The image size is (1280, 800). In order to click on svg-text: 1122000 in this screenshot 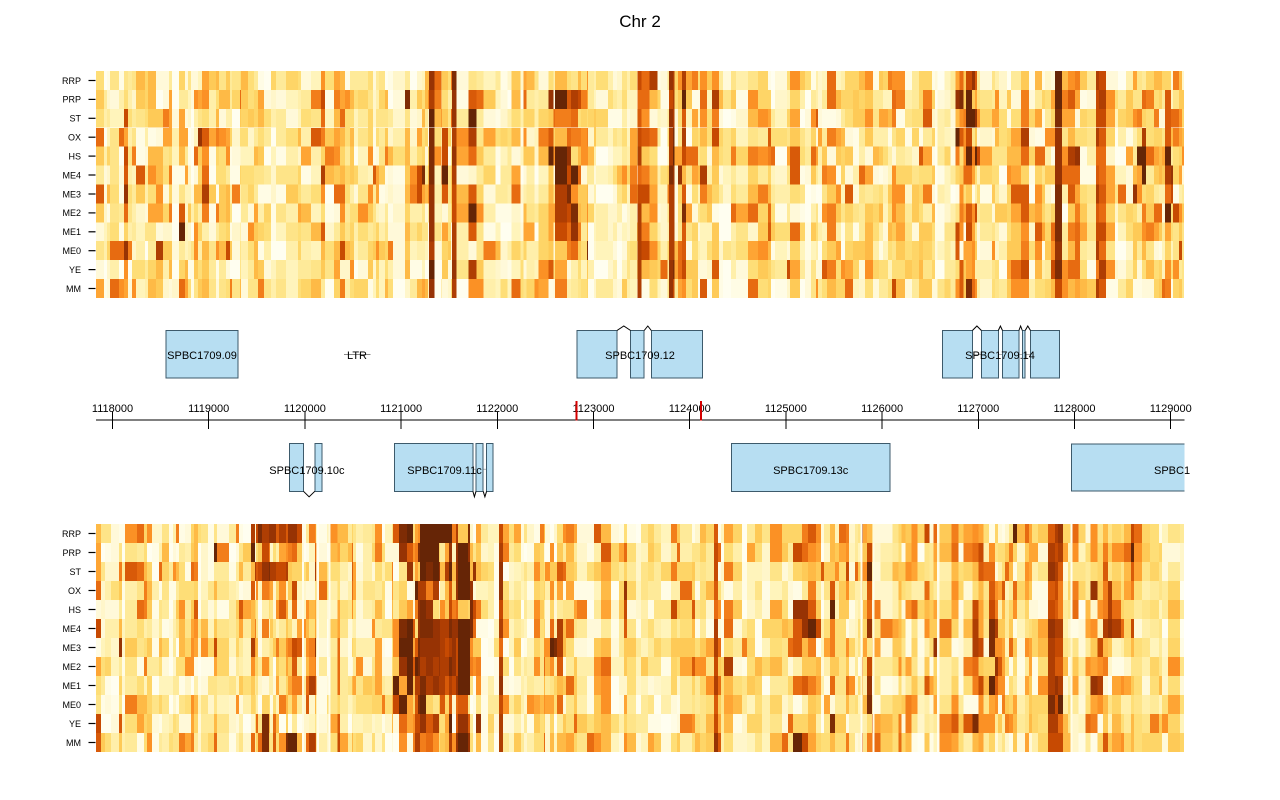, I will do `click(497, 409)`.